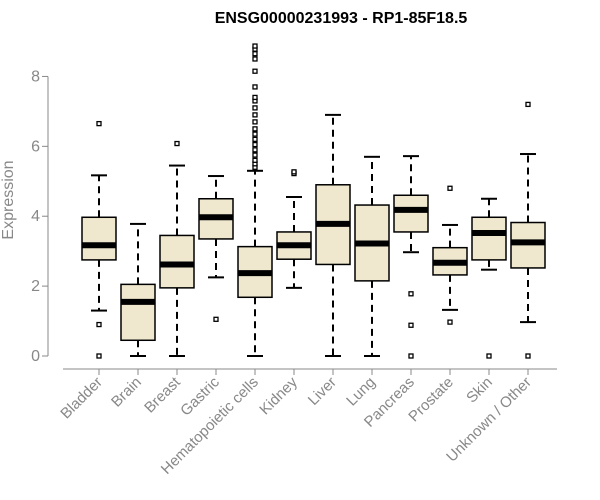 This screenshot has height=500, width=600. Describe the element at coordinates (333, 235) in the screenshot. I see `box-liver` at that location.